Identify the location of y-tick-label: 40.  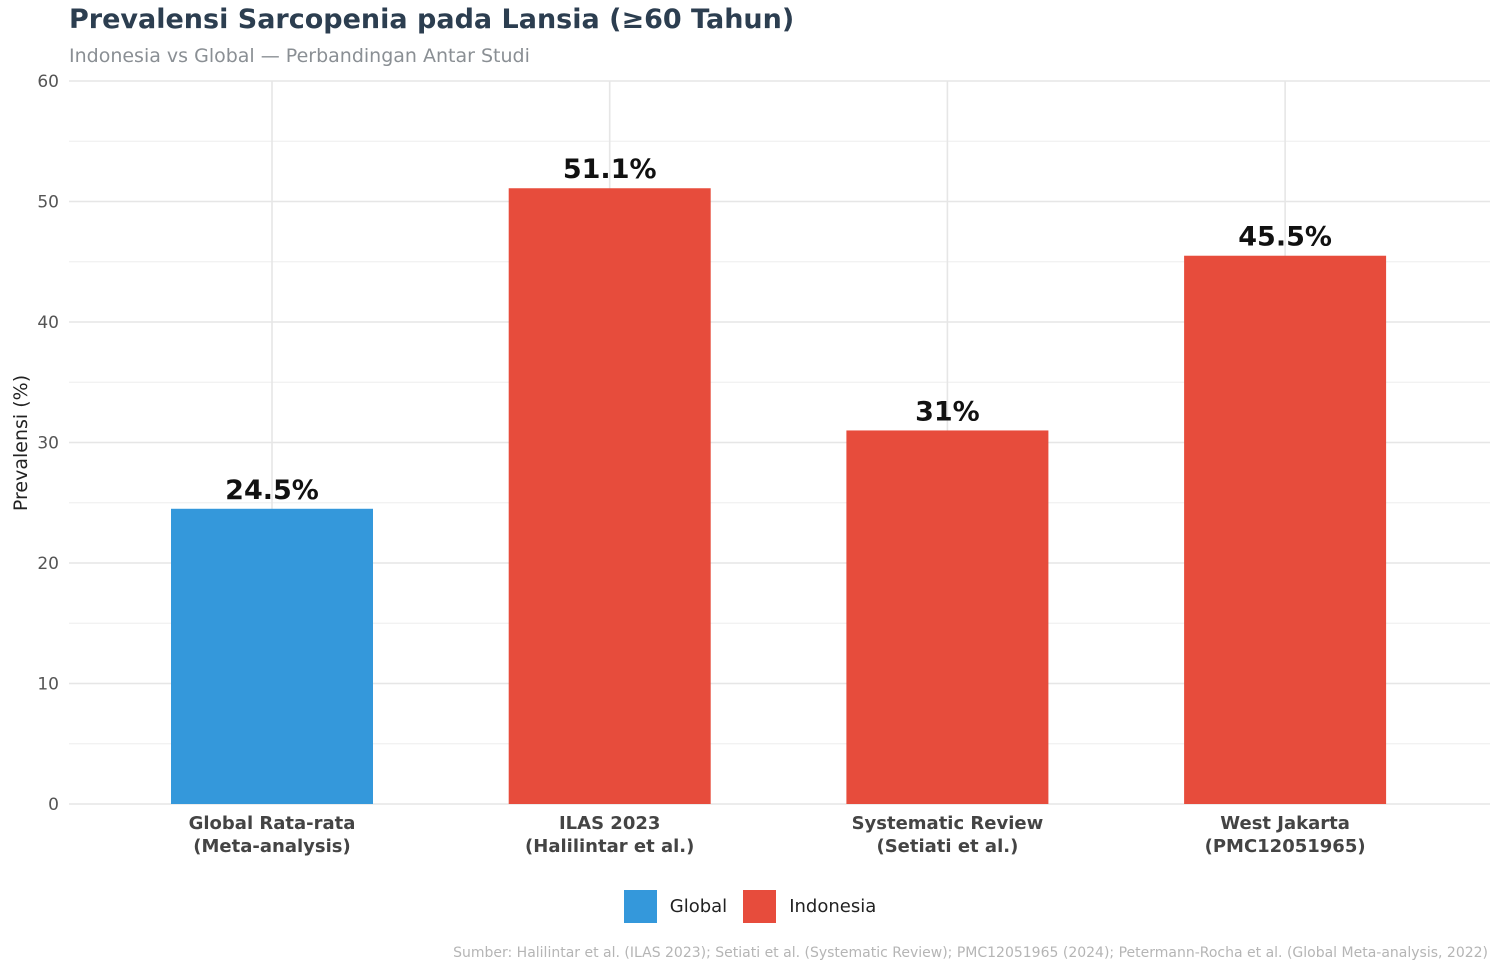
(48, 323).